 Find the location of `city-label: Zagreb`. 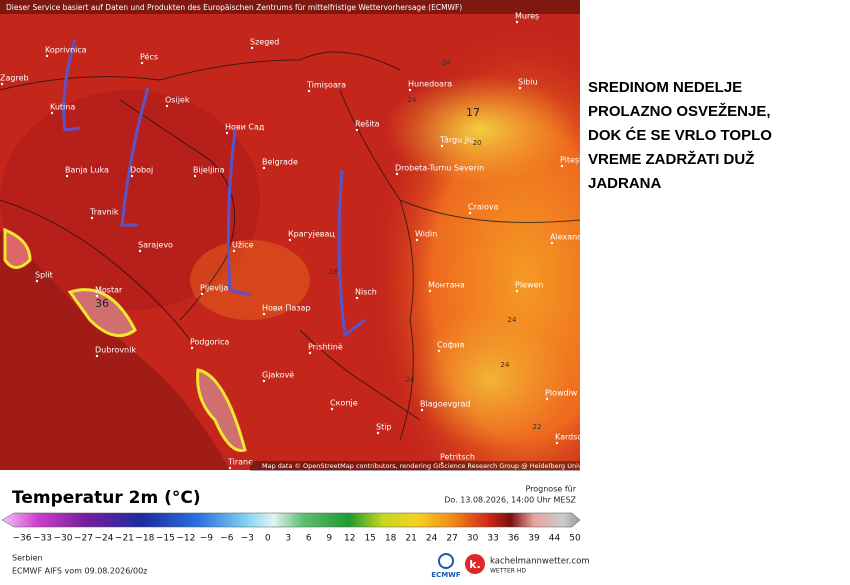

city-label: Zagreb is located at coordinates (14, 78).